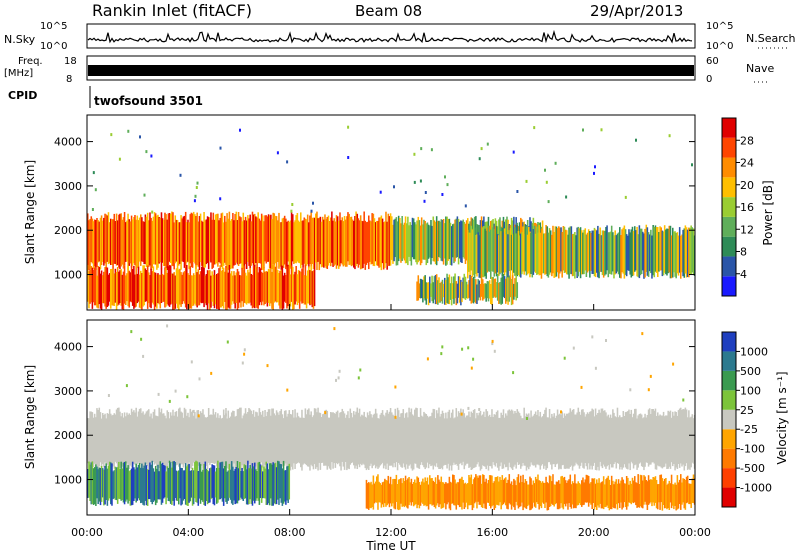  I want to click on x-tick-label: 20:00, so click(594, 532).